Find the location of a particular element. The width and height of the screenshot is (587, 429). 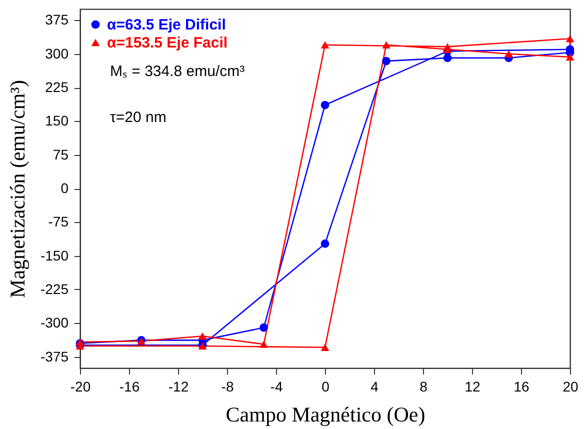

x-tick-label: -16 is located at coordinates (129, 386).